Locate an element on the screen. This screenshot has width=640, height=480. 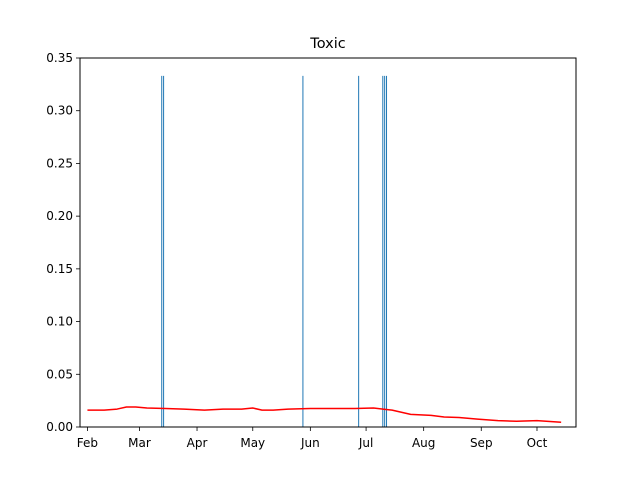
x-tick-label-2: Apr is located at coordinates (197, 443).